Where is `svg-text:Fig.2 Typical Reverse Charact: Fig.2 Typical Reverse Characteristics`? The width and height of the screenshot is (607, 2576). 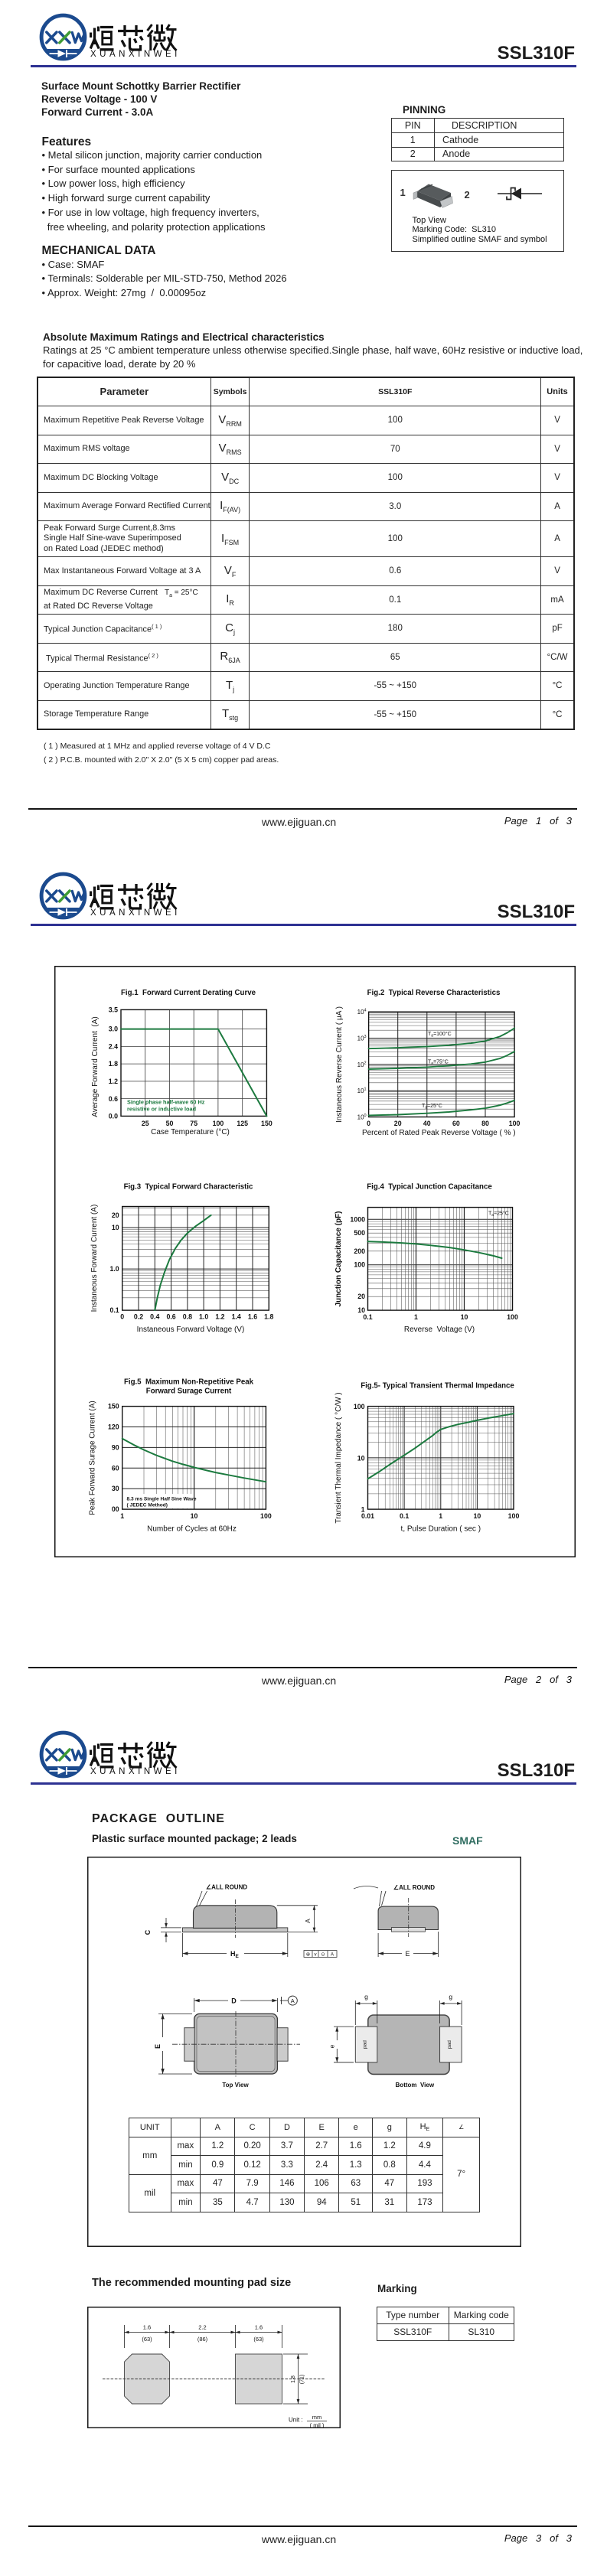
svg-text:Fig.2 Typical Reverse Charact: Fig.2 Typical Reverse Characteristics is located at coordinates (434, 993).